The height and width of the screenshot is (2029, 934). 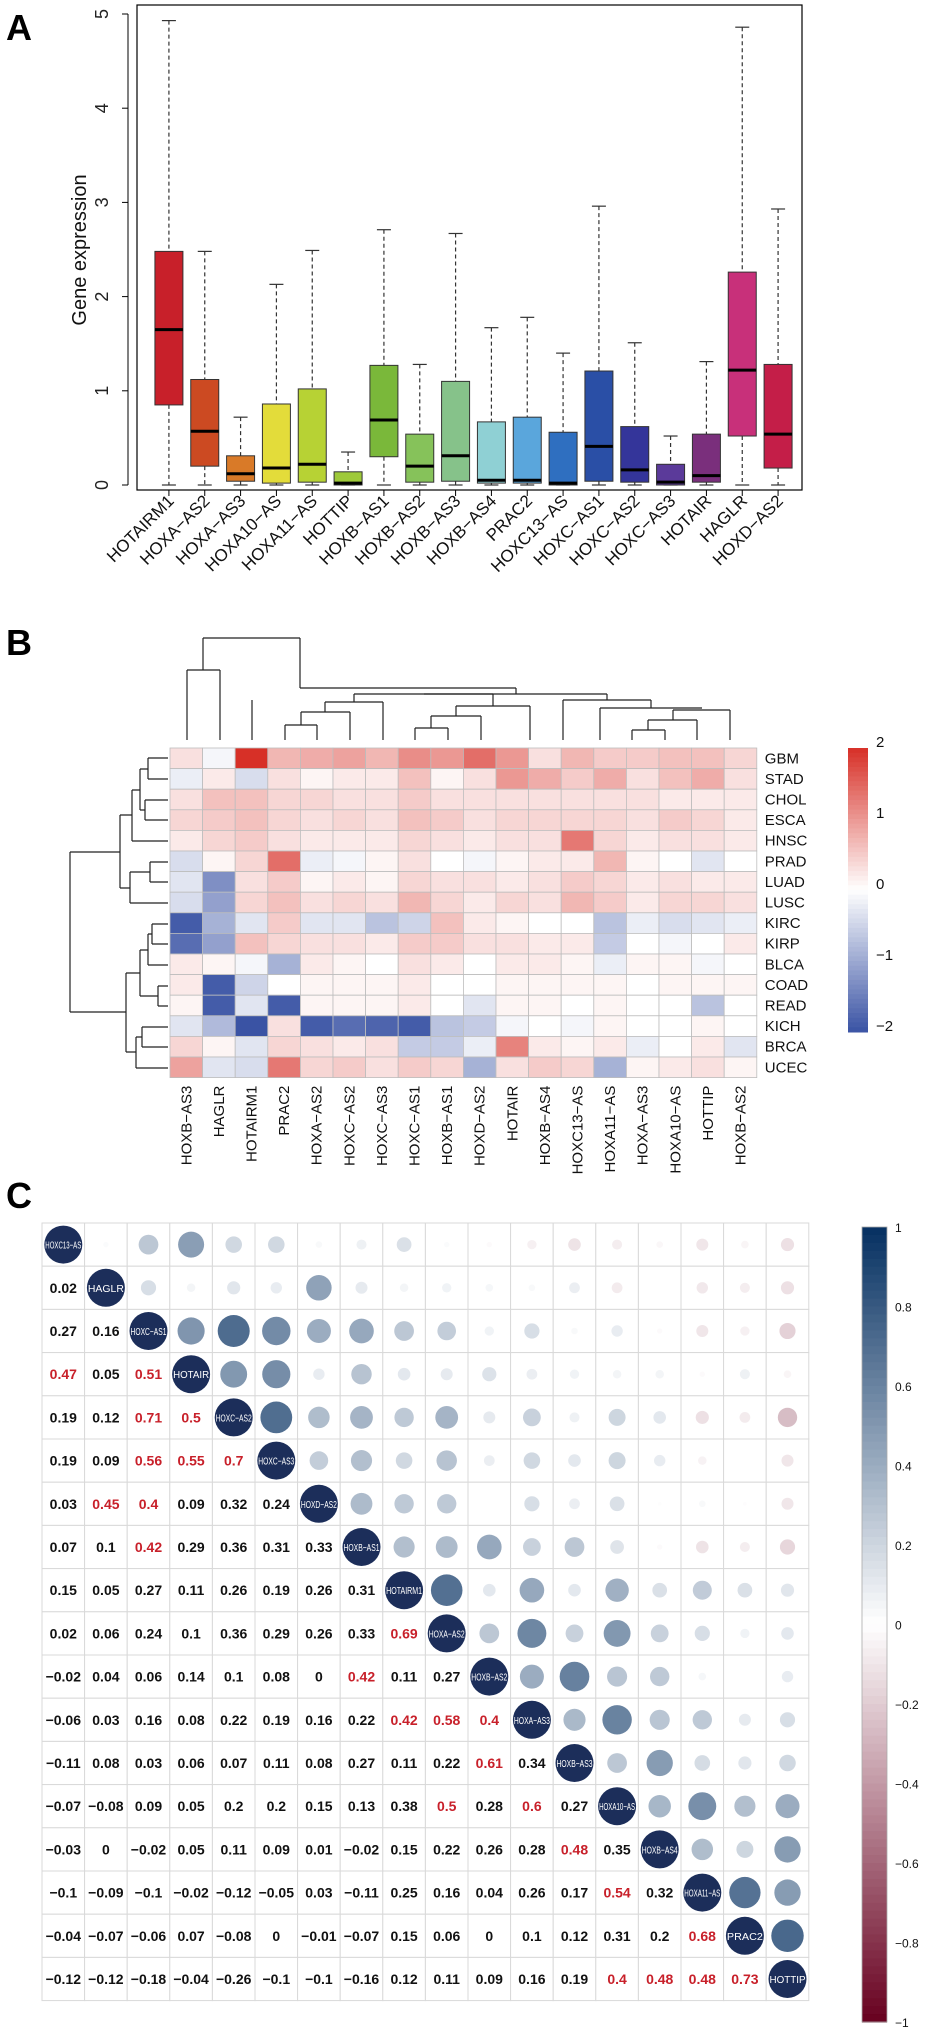 What do you see at coordinates (884, 955) in the screenshot?
I see `colorbar-tick-label: −1` at bounding box center [884, 955].